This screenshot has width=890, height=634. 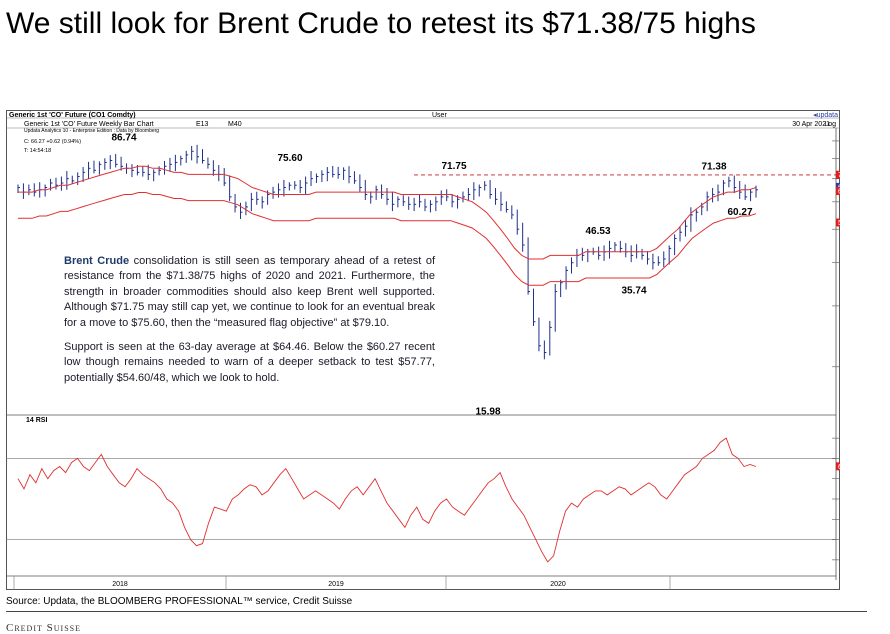 I want to click on price-tag-label: 52.28, so click(x=839, y=223).